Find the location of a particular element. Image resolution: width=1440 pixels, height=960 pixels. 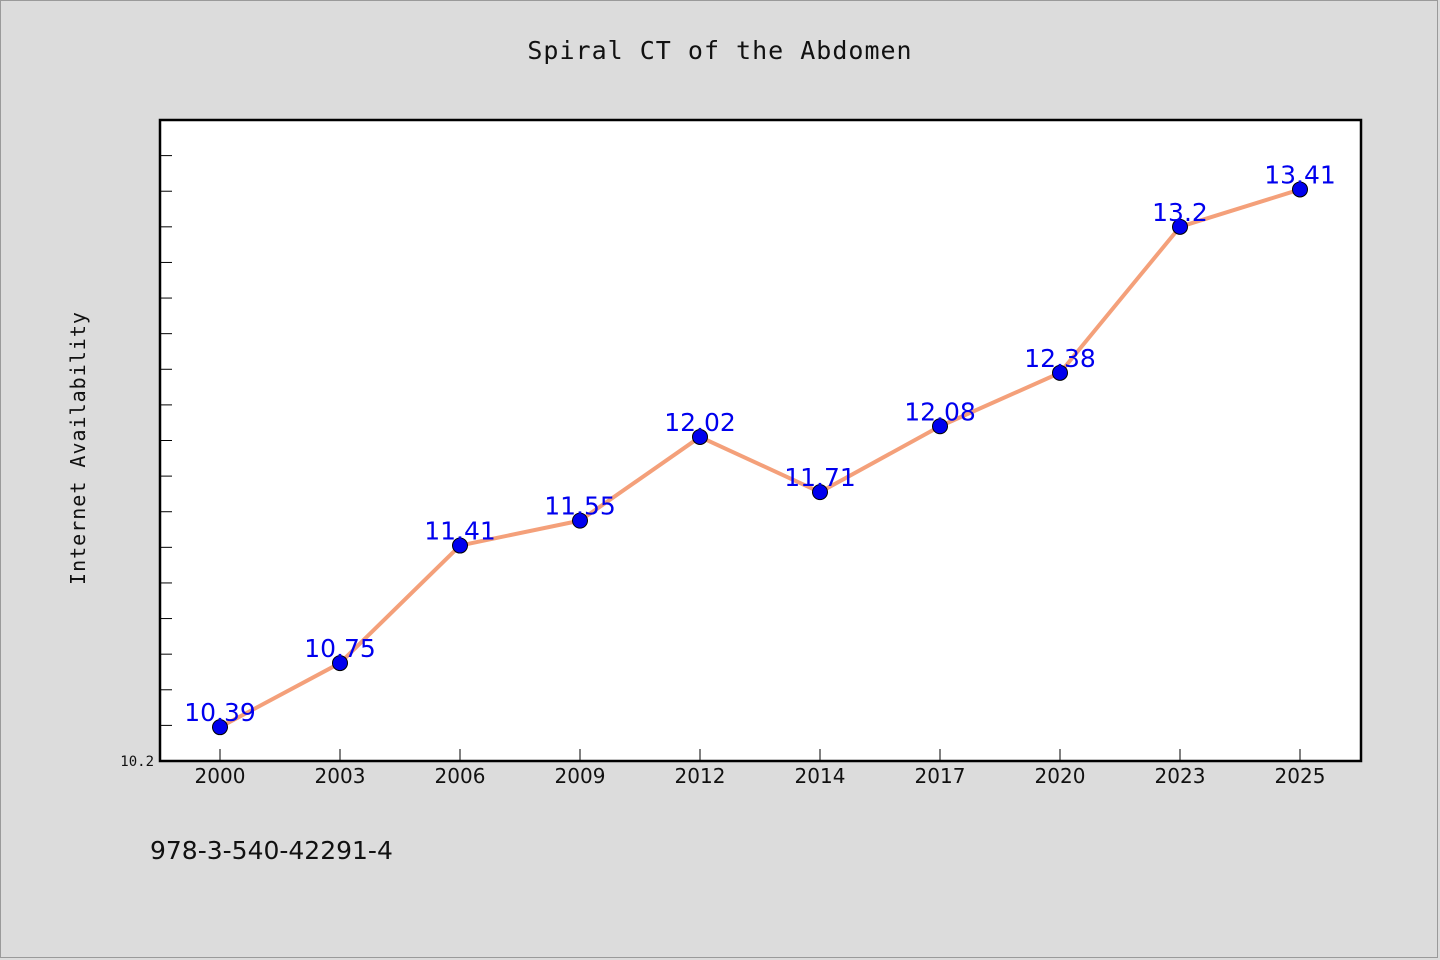

x-tick-label: 2023 is located at coordinates (1180, 776).